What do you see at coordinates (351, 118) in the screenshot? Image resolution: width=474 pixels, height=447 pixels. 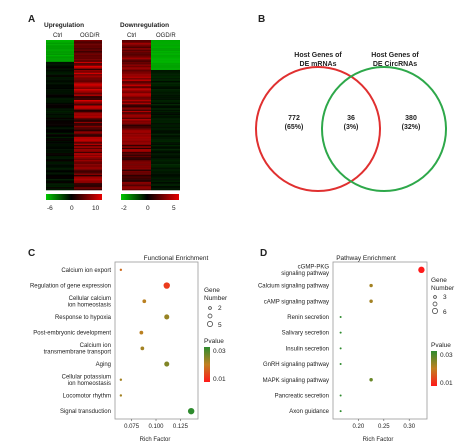 I see `venn-overlap-count: 36` at bounding box center [351, 118].